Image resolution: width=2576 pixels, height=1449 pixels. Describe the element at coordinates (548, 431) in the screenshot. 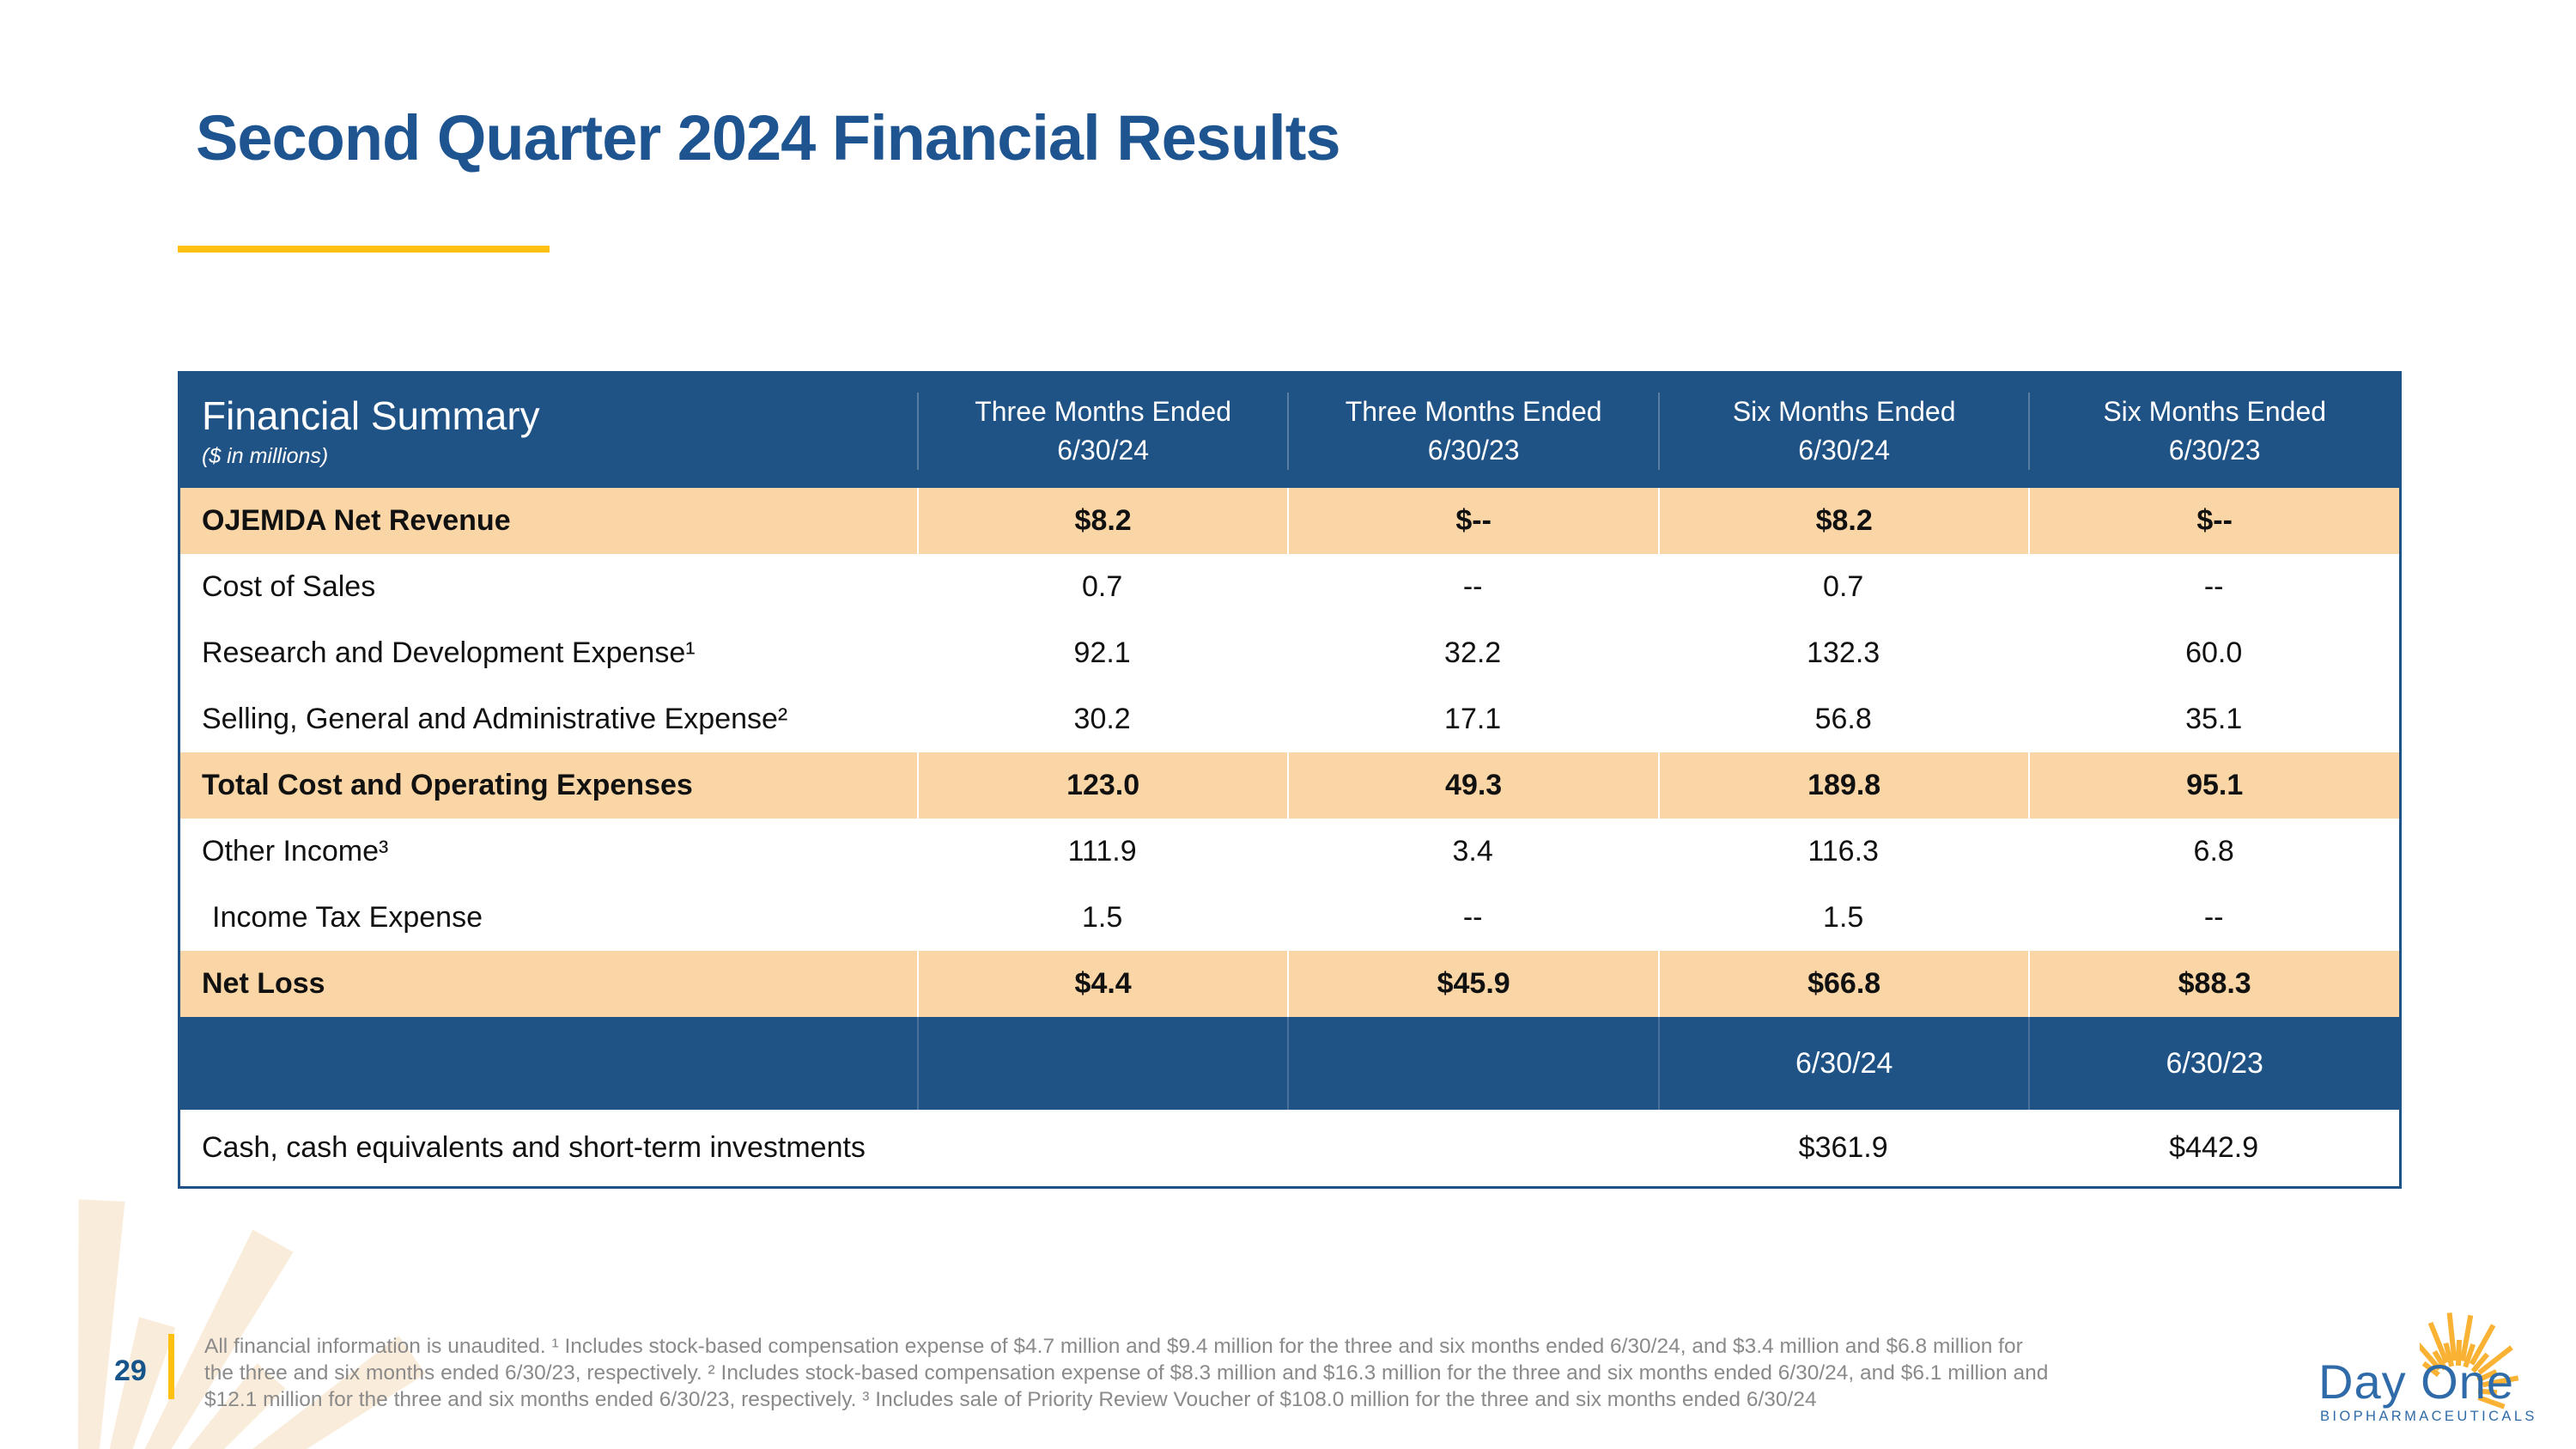

I see `table-header-label-cell: Financial Summary ($ in millions)` at that location.